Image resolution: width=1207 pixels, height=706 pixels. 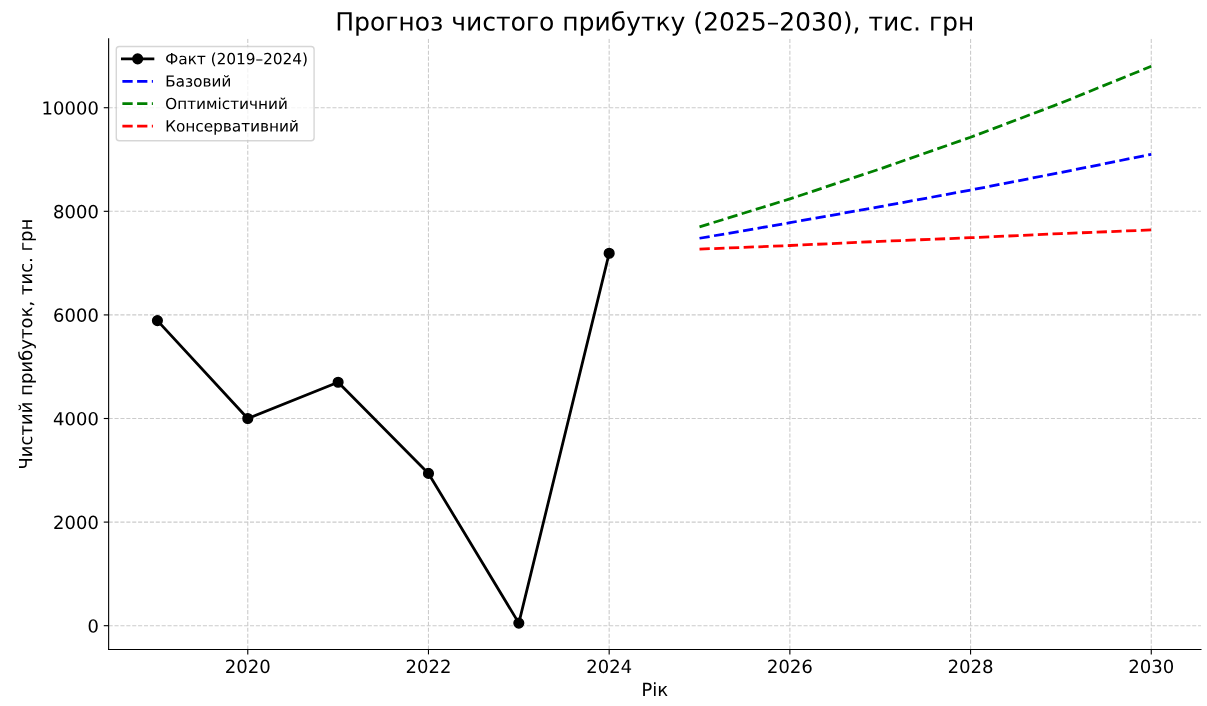 What do you see at coordinates (76, 315) in the screenshot?
I see `y-tick-label: 6000` at bounding box center [76, 315].